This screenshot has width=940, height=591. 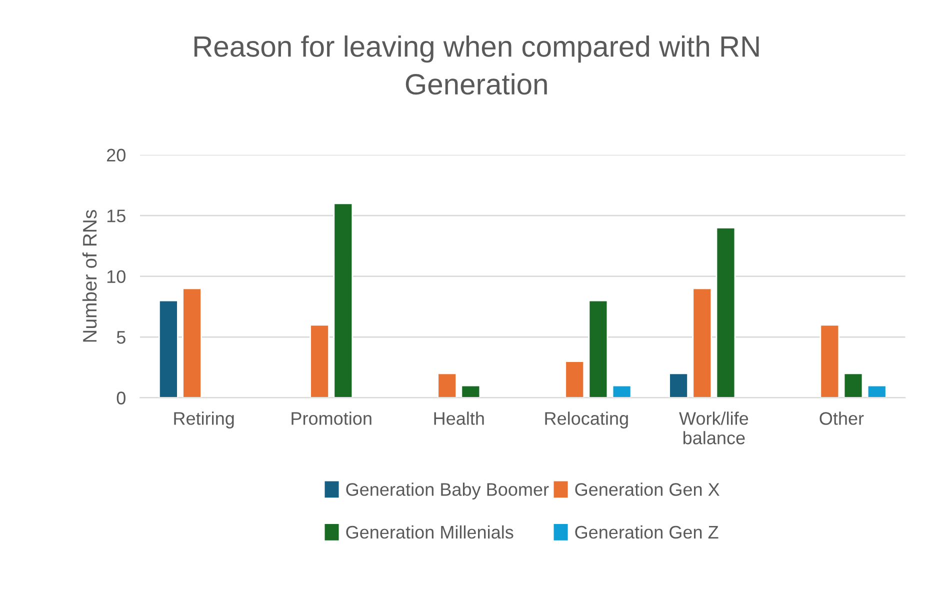 I want to click on x-tick-label: Work/life balance, so click(x=713, y=428).